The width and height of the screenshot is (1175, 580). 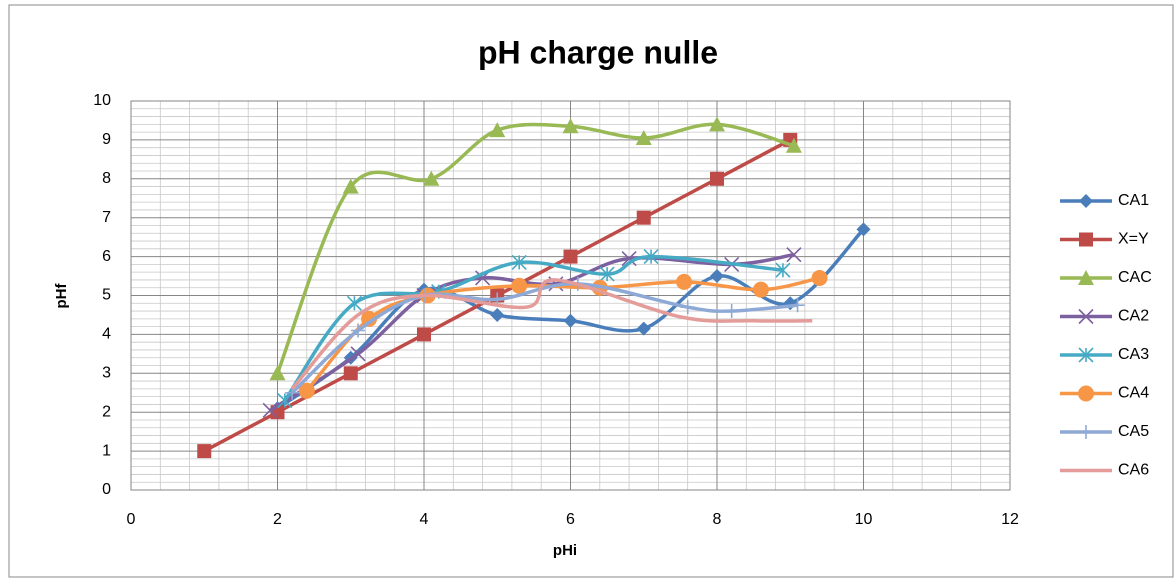 What do you see at coordinates (106, 334) in the screenshot?
I see `y-tick-label: 4` at bounding box center [106, 334].